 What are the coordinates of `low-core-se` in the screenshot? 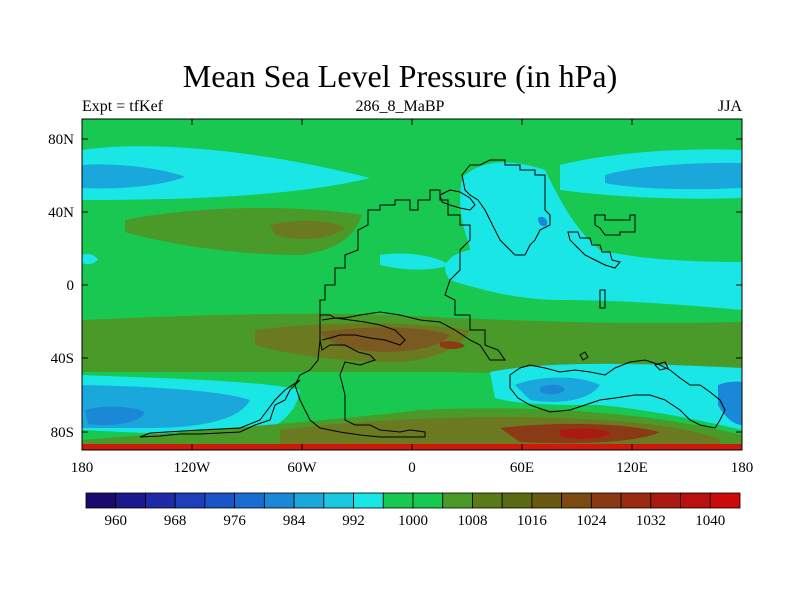 It's located at (552, 389).